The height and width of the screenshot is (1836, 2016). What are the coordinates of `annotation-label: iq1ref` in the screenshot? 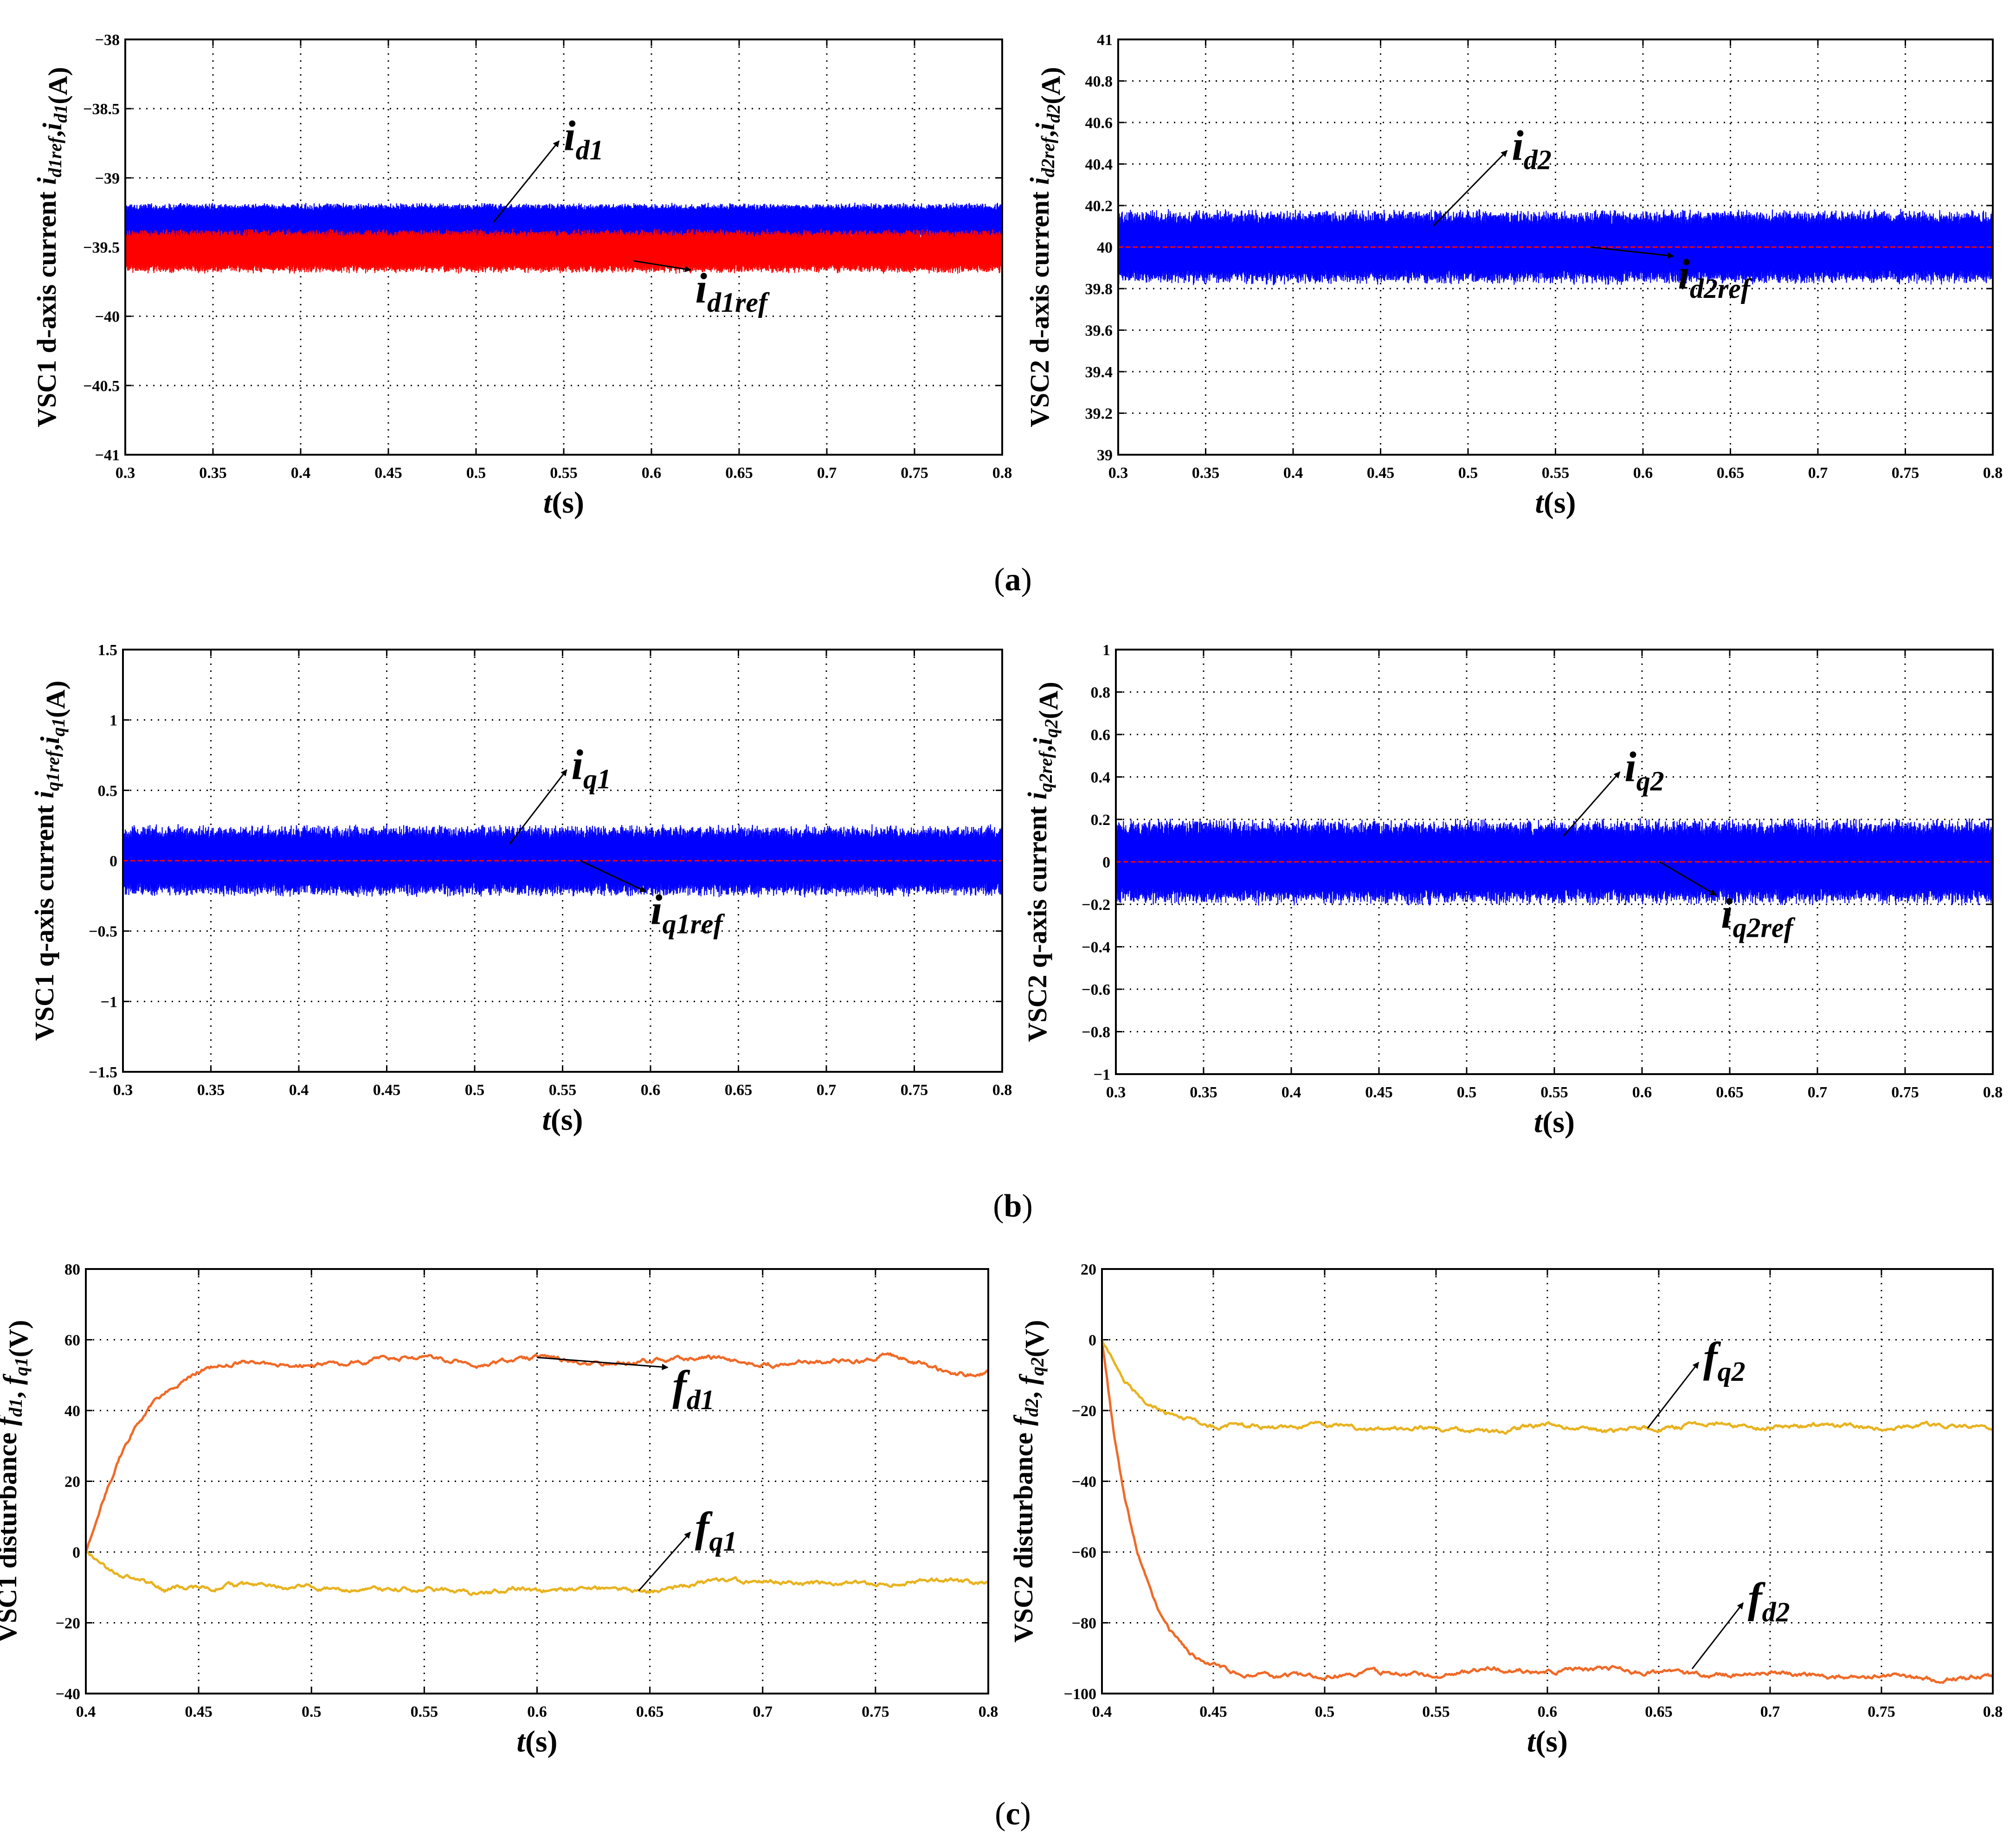 It's located at (688, 913).